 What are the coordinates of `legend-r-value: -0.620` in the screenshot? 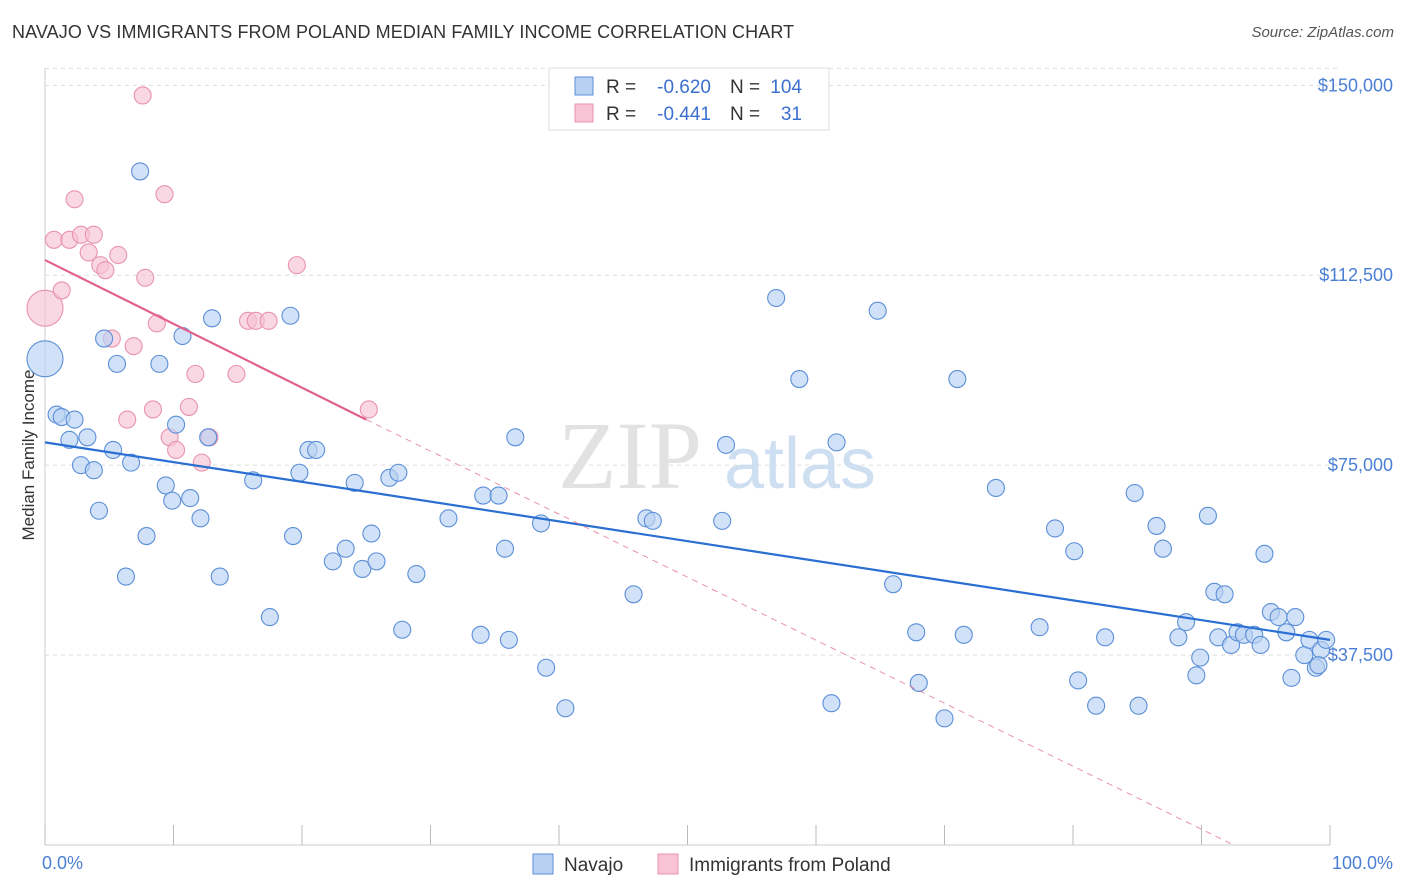 It's located at (684, 87).